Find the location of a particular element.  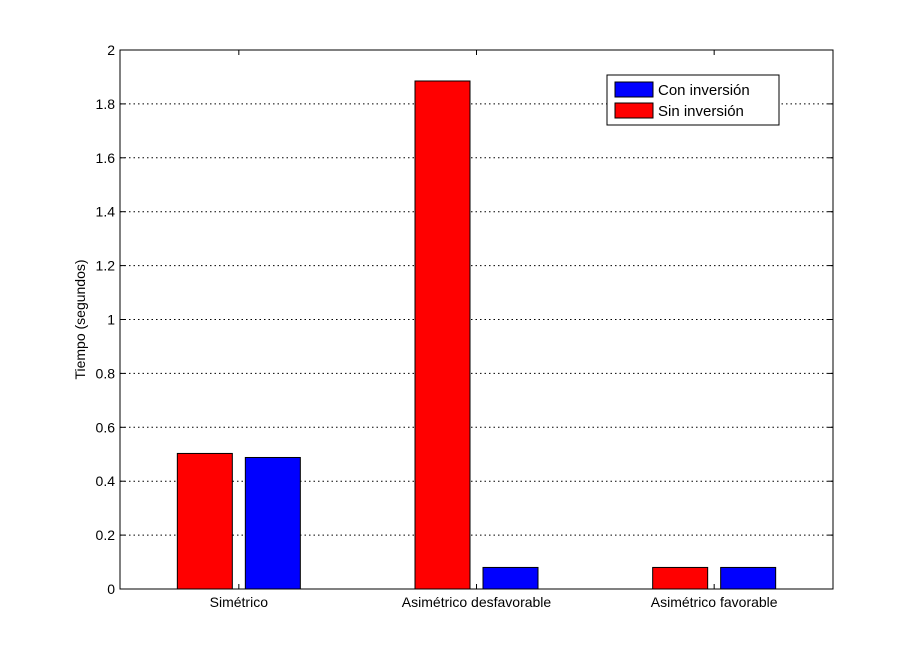

y-tick-label: 2 is located at coordinates (111, 50).